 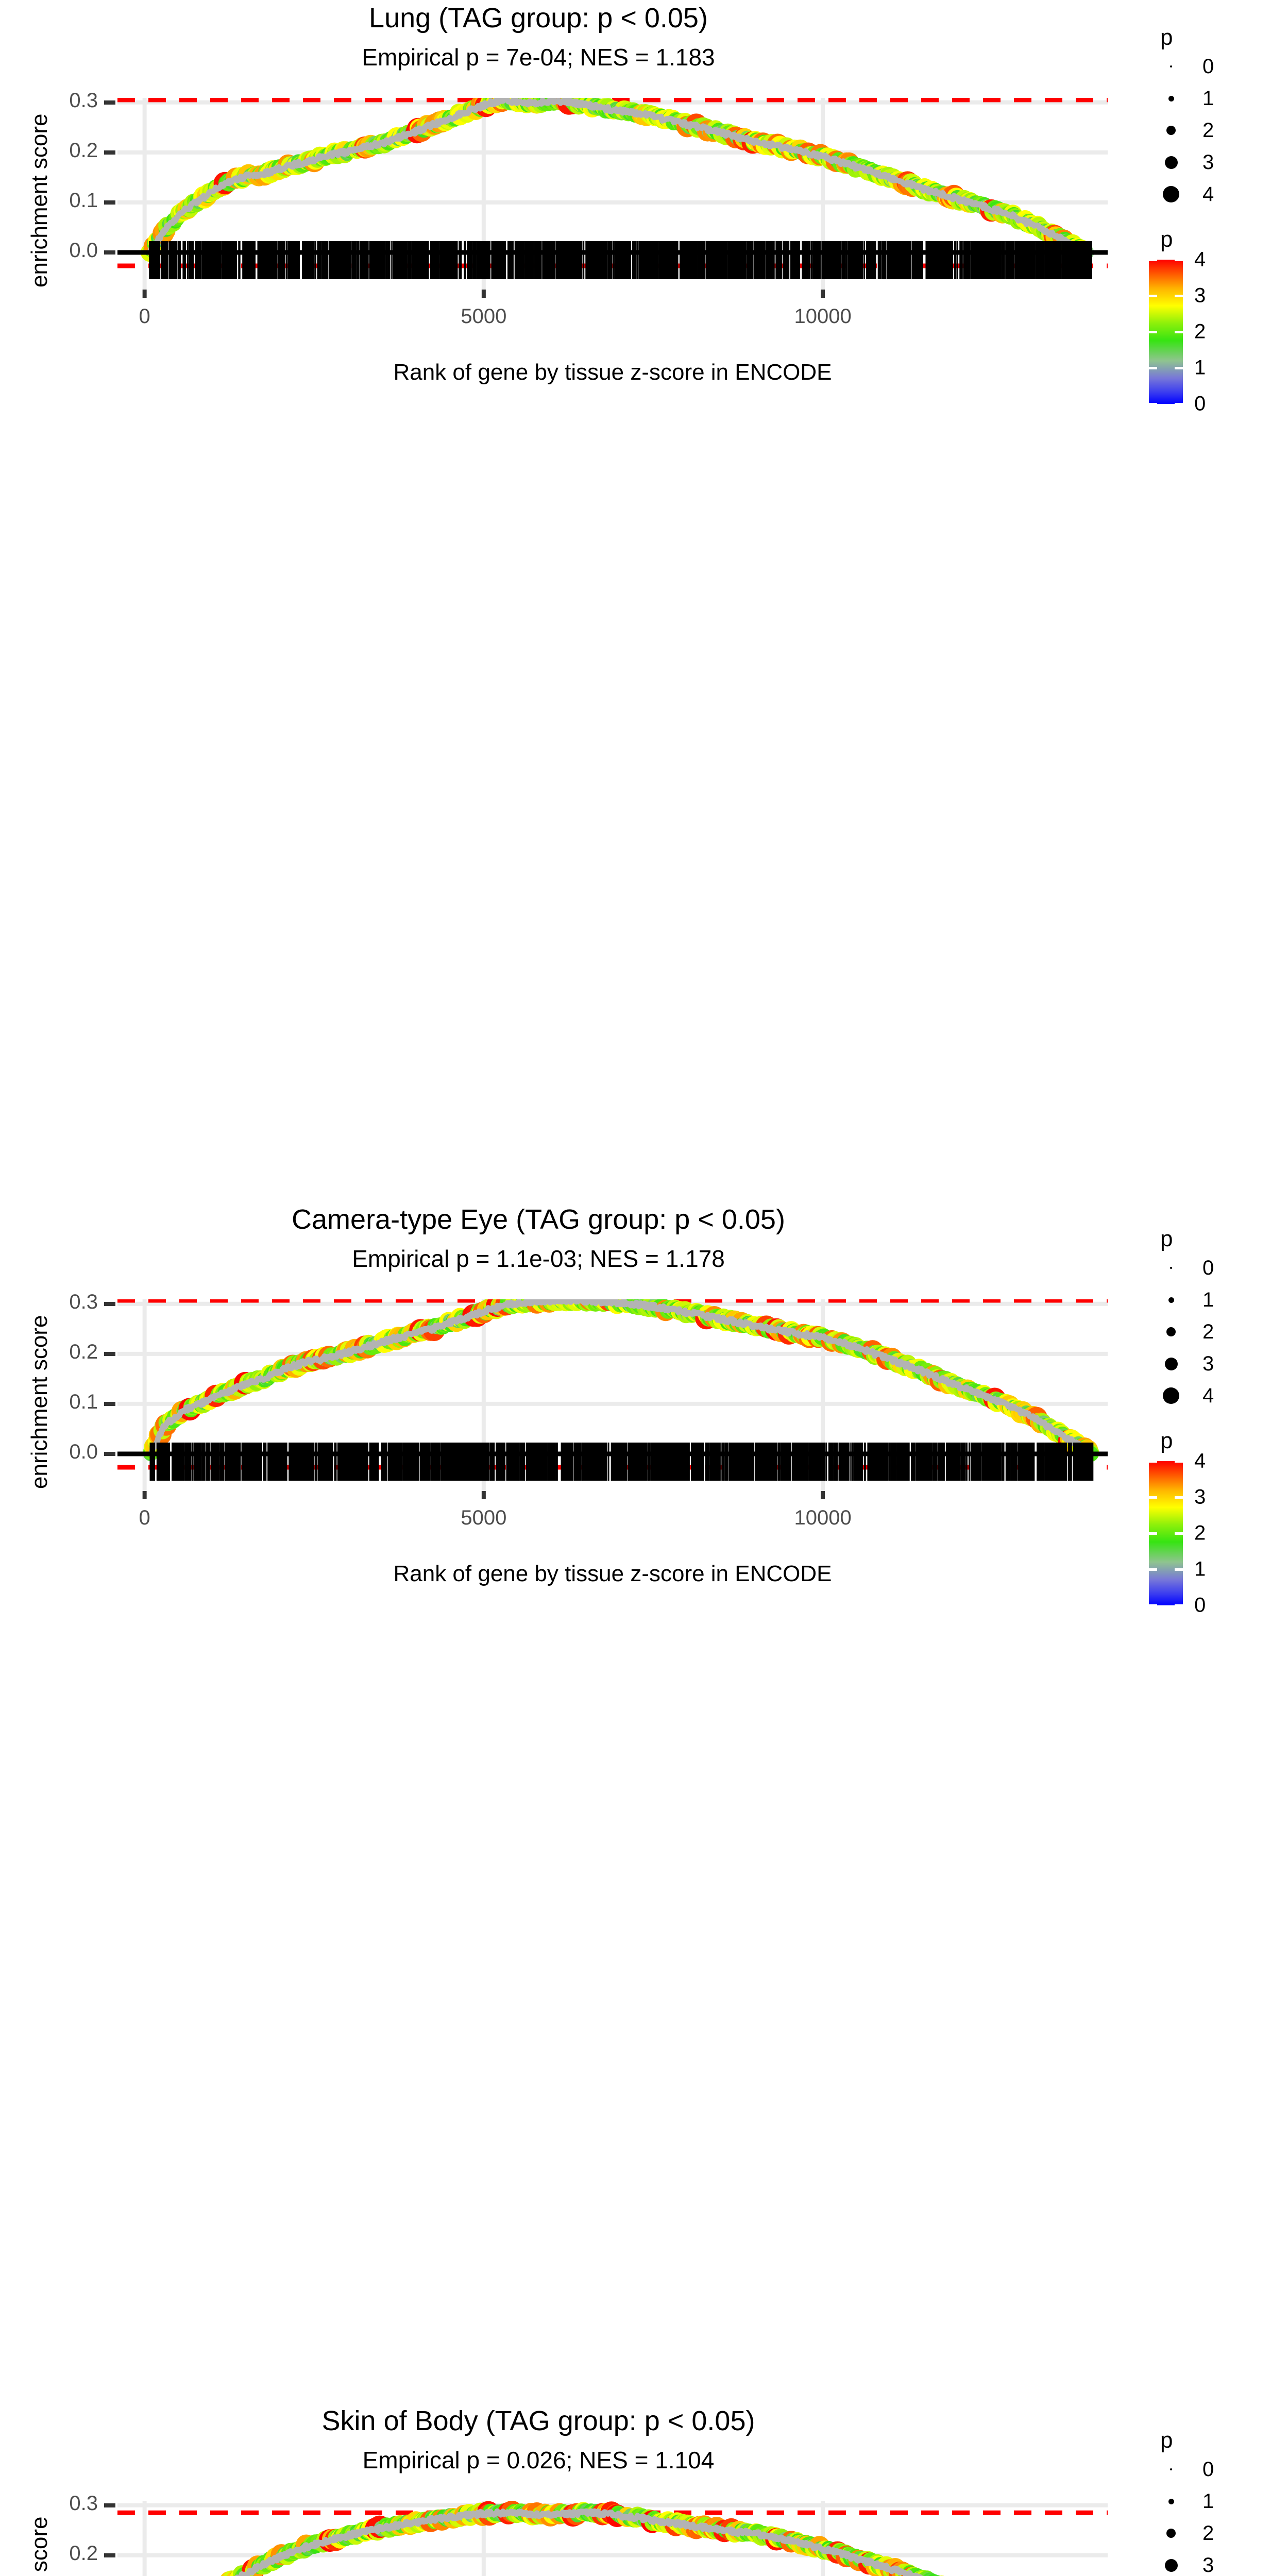 What do you see at coordinates (538, 2421) in the screenshot?
I see `panel-title: Skin of Body (TAG group: p < 0.05)` at bounding box center [538, 2421].